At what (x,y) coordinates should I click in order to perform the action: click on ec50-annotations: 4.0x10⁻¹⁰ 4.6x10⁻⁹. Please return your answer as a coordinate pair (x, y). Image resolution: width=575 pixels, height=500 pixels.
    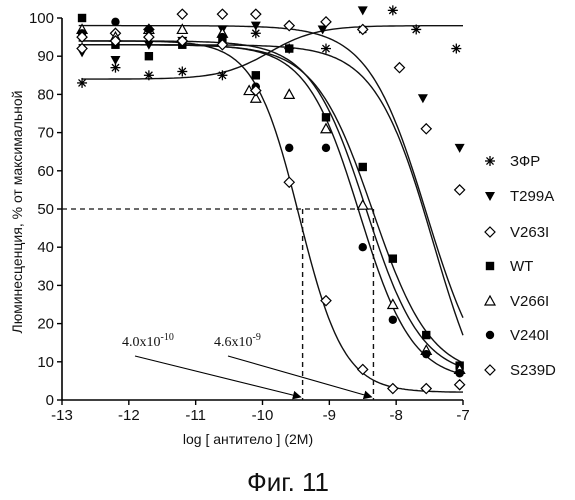
    Looking at the image, I should click on (246, 364).